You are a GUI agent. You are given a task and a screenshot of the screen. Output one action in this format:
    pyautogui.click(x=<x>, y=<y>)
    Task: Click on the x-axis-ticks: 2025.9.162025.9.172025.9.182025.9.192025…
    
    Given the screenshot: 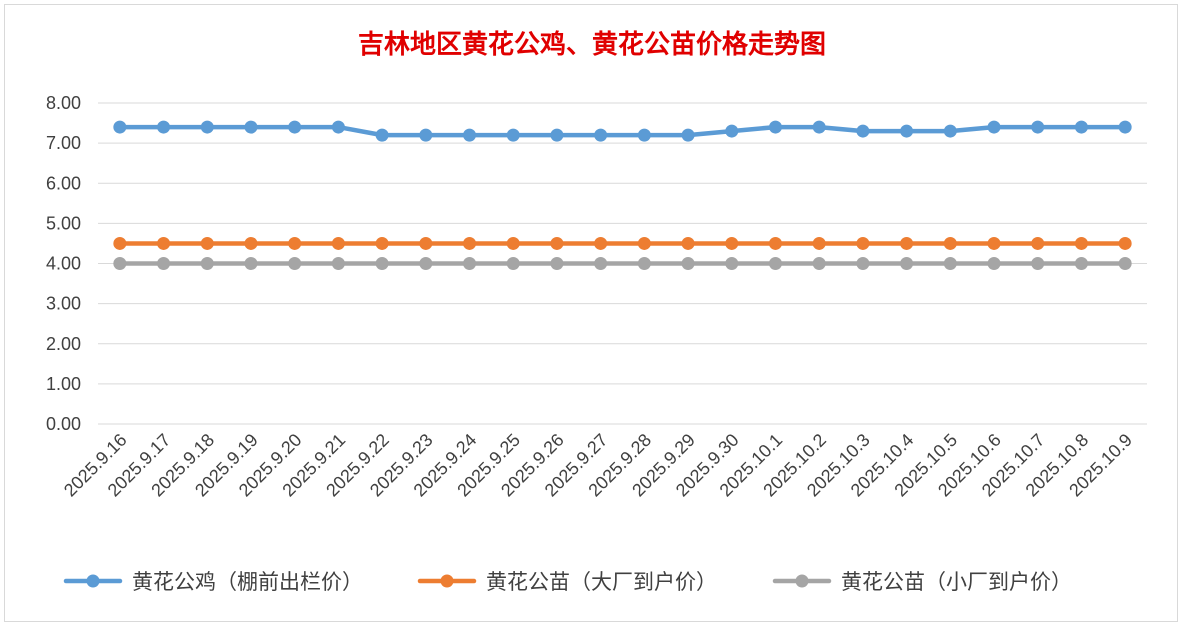 What is the action you would take?
    pyautogui.click(x=598, y=465)
    